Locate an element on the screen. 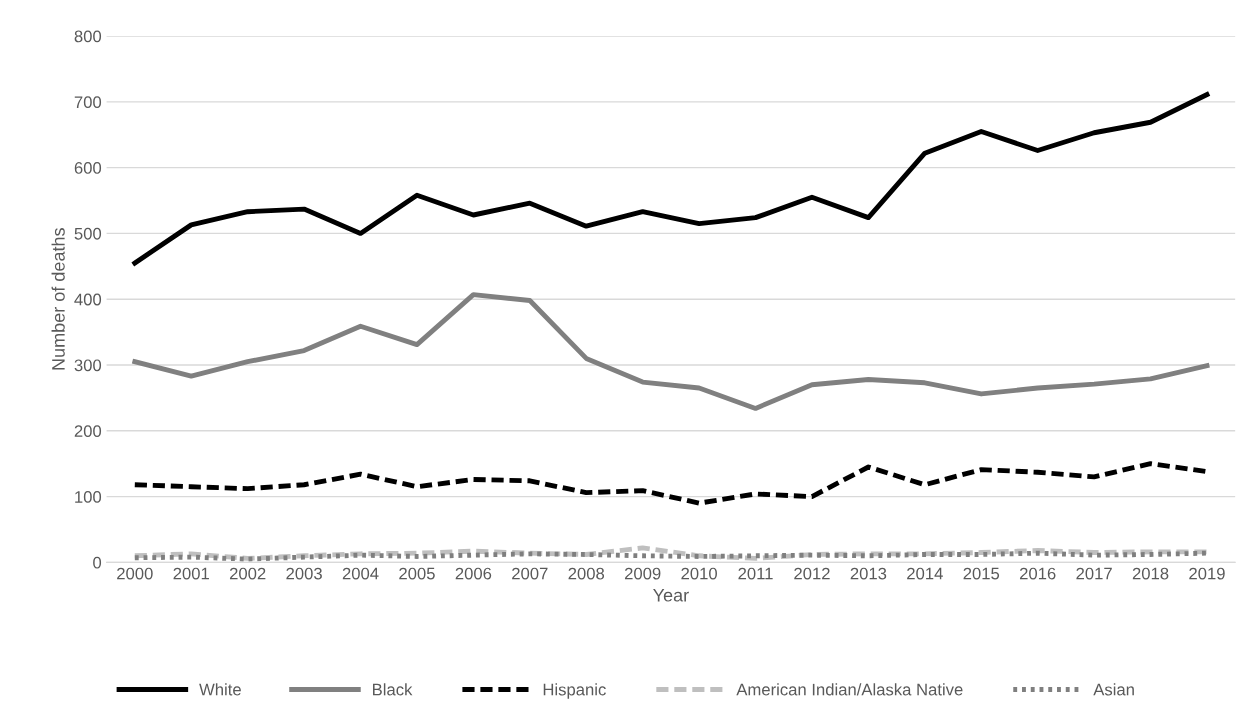 Image resolution: width=1254 pixels, height=721 pixels. y-tick-label: 100 is located at coordinates (88, 496).